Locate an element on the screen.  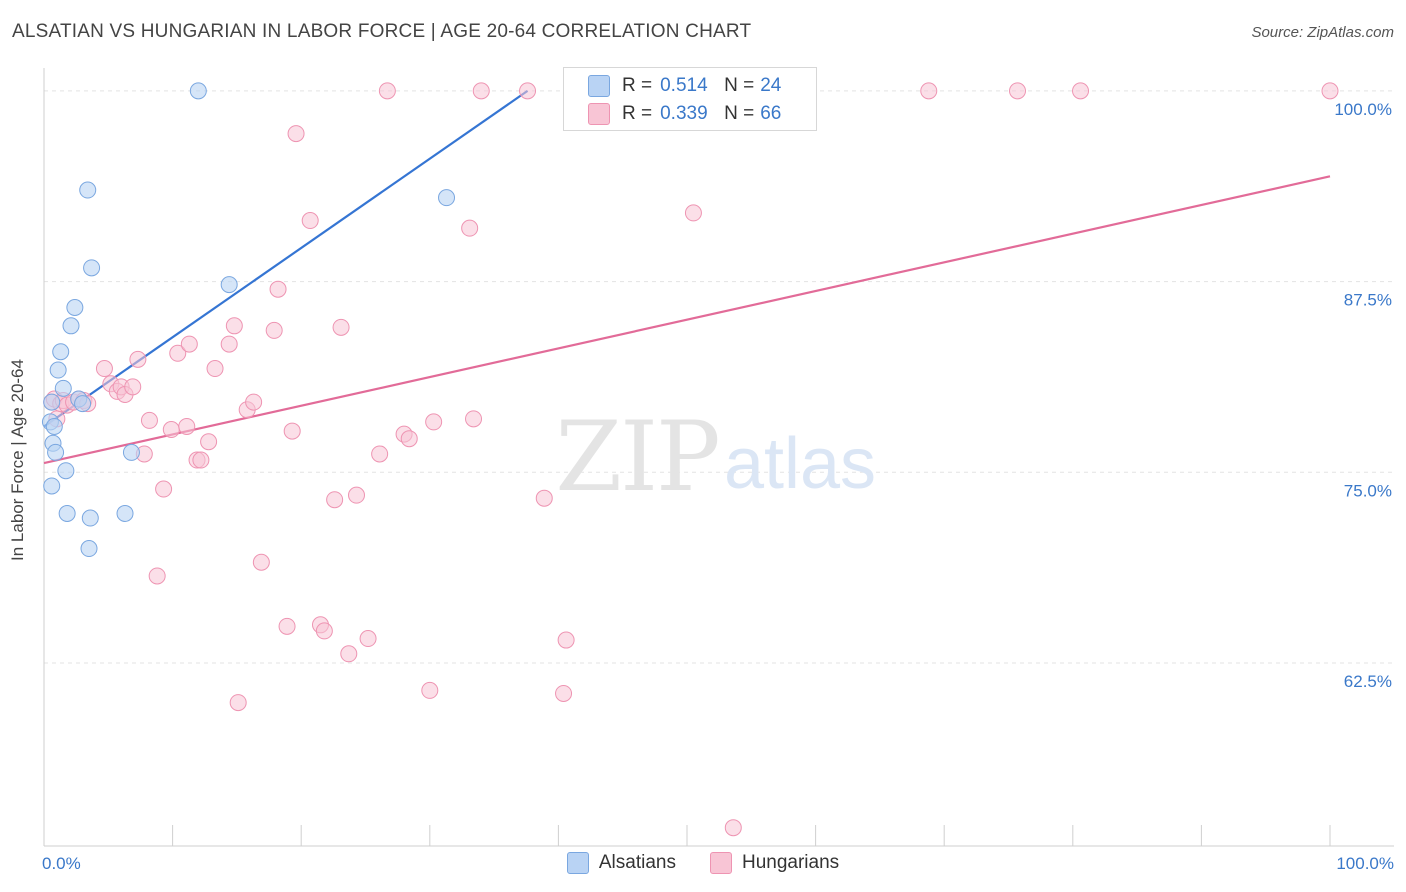
x-tick-label-min: 0.0% is located at coordinates (61, 863).